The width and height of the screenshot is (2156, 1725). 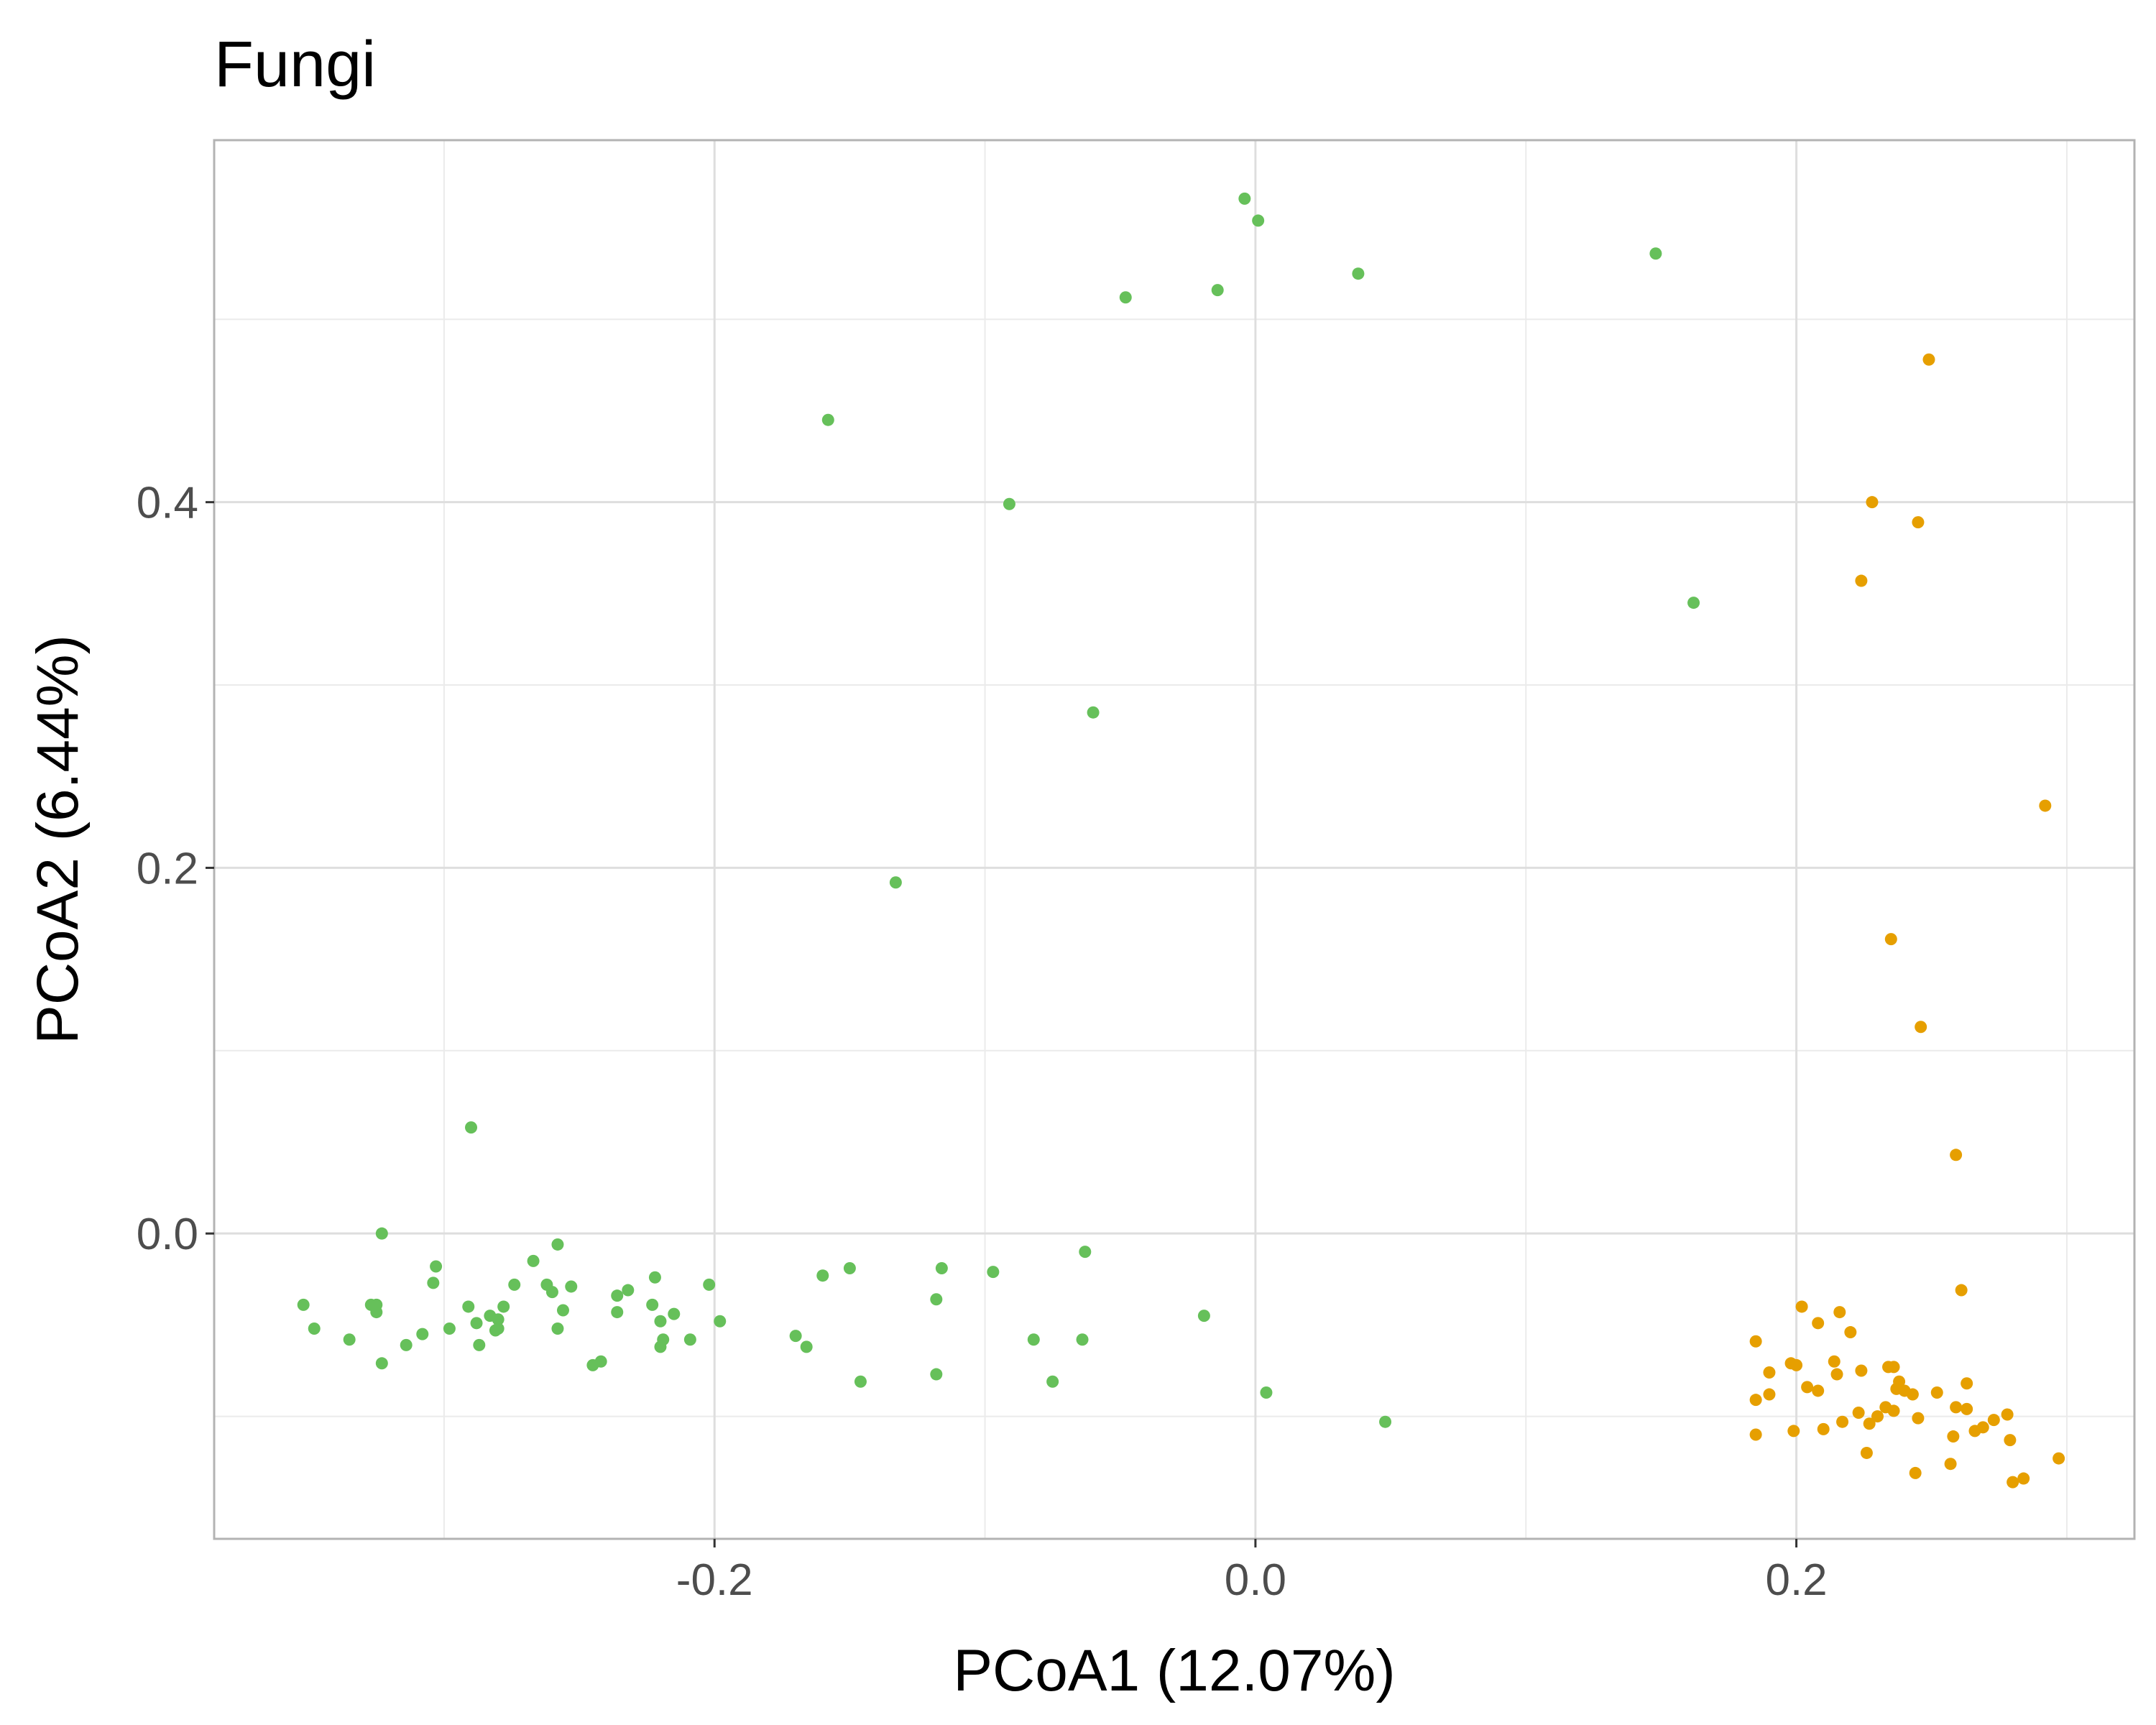 What do you see at coordinates (714, 1580) in the screenshot?
I see `x-tick-label: -0.2` at bounding box center [714, 1580].